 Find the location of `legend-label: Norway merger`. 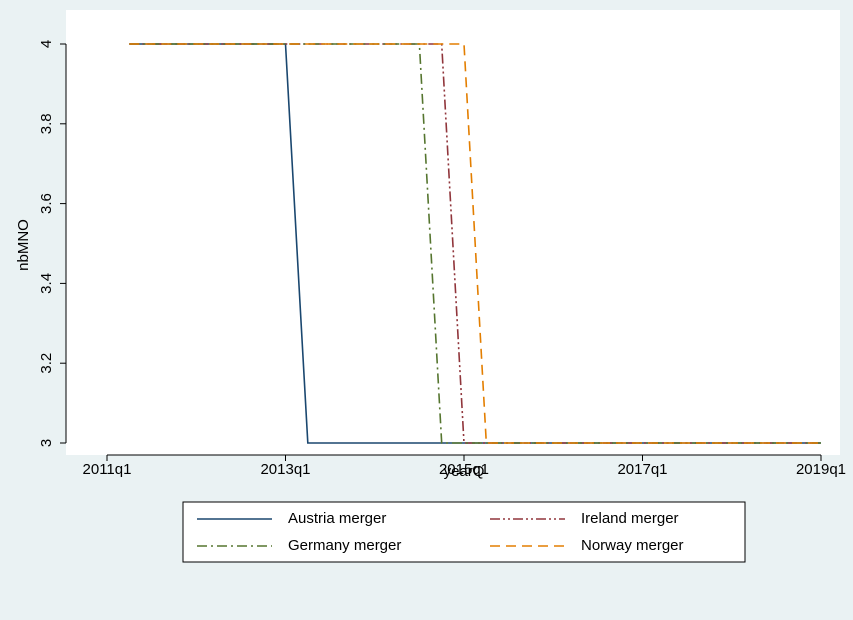

legend-label: Norway merger is located at coordinates (632, 545).